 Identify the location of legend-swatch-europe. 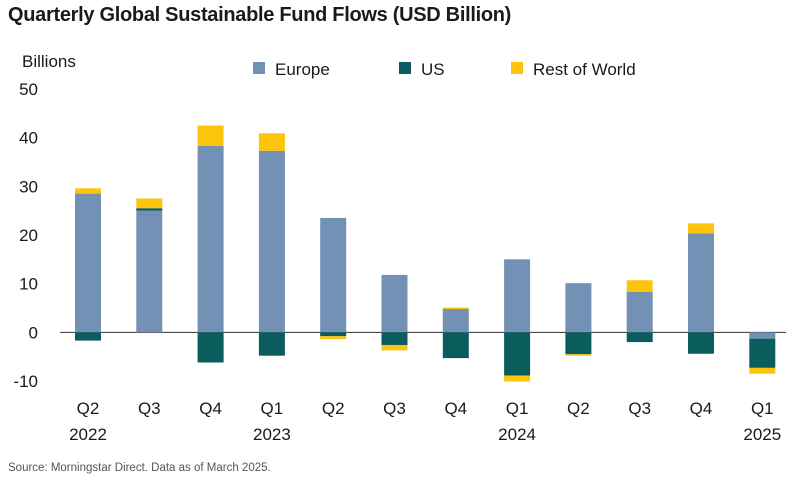
(259, 68).